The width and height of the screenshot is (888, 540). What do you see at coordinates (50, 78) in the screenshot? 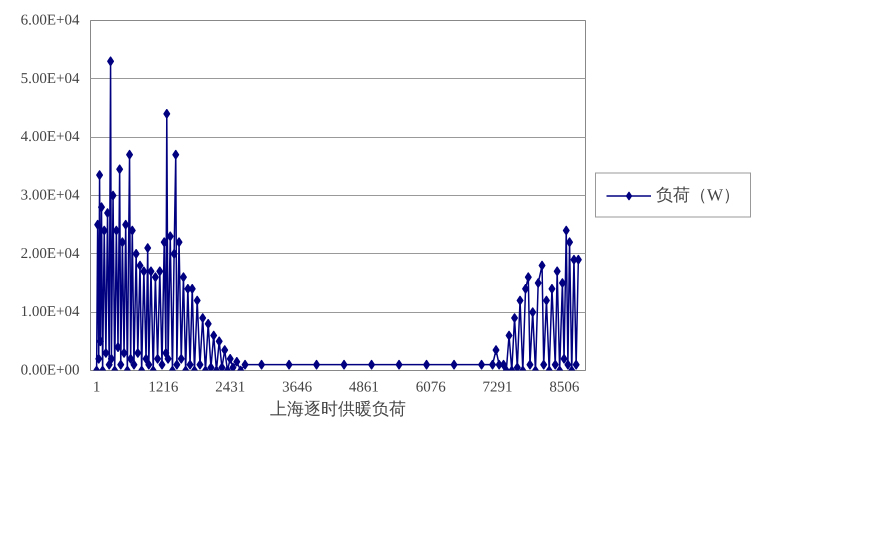
I see `y-tick-label: 5.00E+04` at bounding box center [50, 78].